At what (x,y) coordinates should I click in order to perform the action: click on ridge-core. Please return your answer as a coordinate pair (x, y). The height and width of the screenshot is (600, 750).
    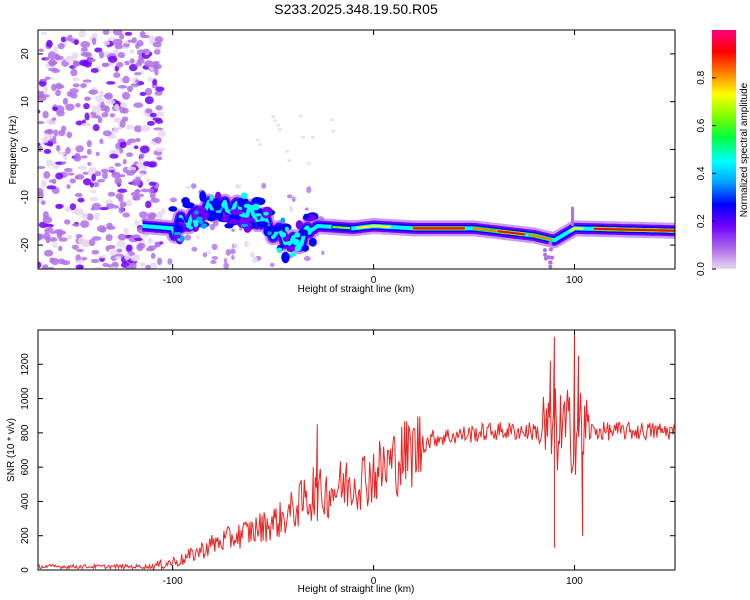
    Looking at the image, I should click on (341, 227).